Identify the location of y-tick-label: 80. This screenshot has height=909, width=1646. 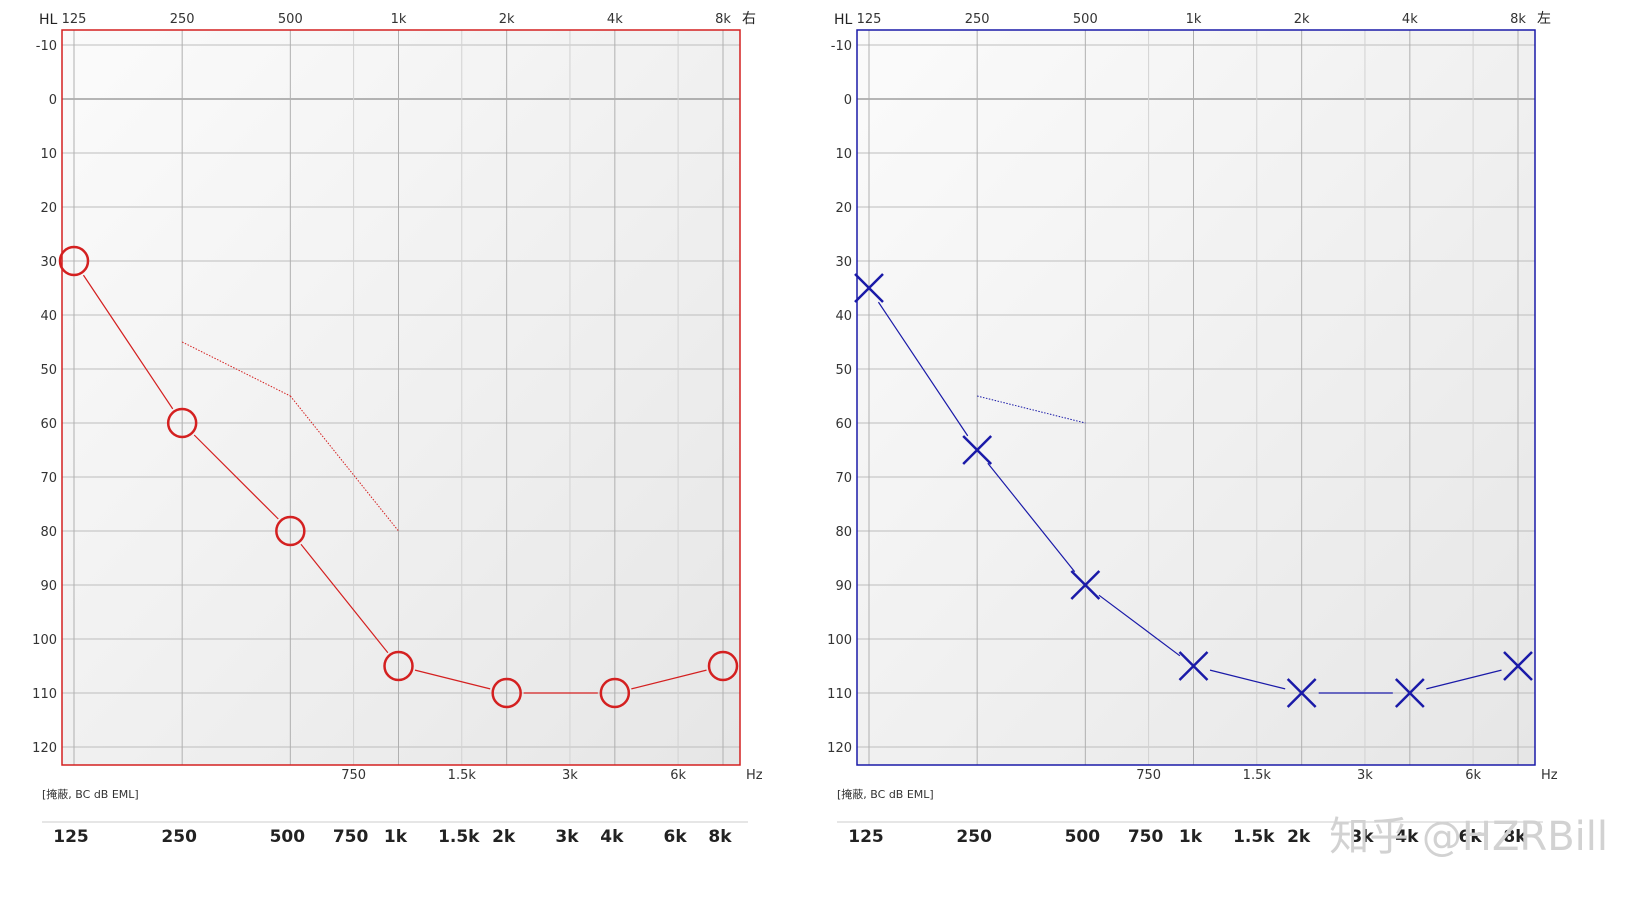
(48, 532).